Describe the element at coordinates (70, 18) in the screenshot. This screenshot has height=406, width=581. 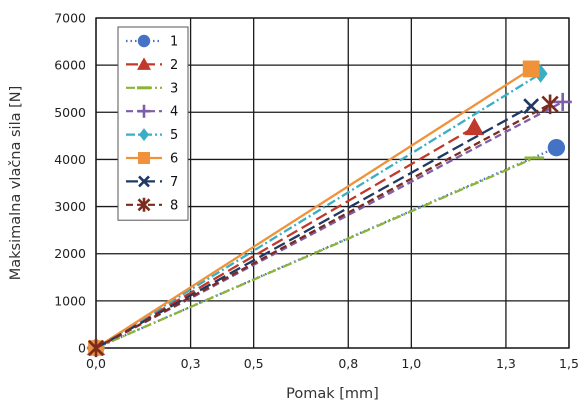
I see `y-tick-label: 7000` at that location.